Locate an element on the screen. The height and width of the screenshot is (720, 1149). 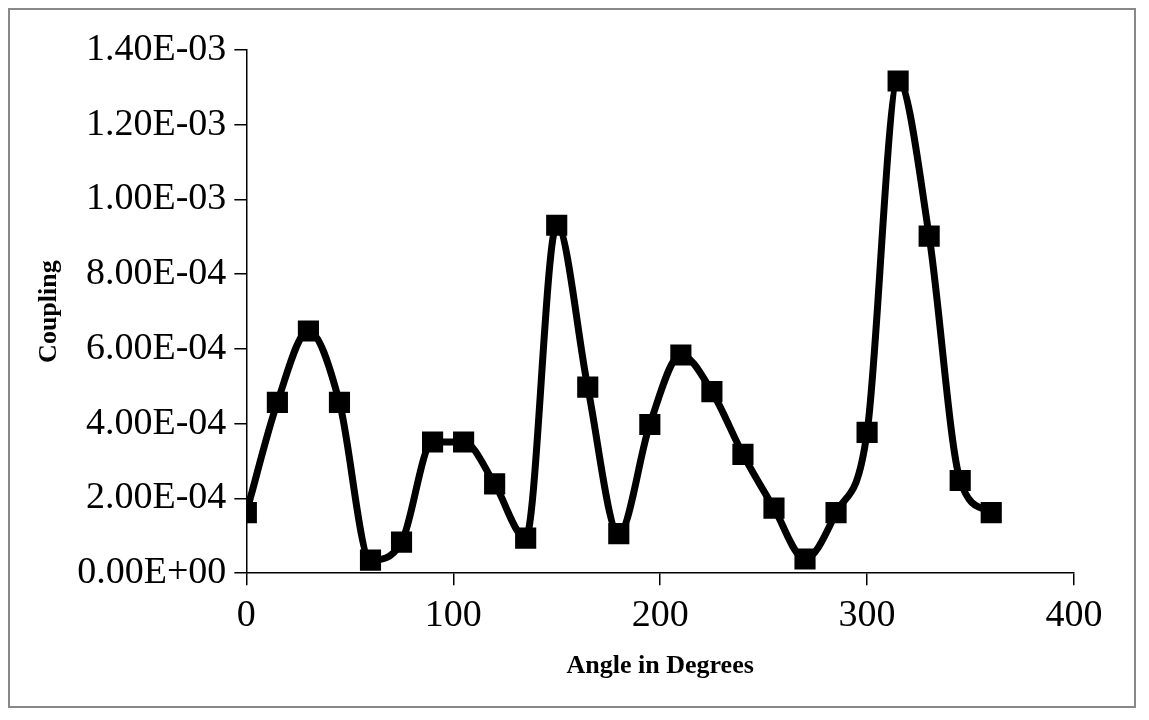
y-axis-title: Coupling is located at coordinates (48, 311).